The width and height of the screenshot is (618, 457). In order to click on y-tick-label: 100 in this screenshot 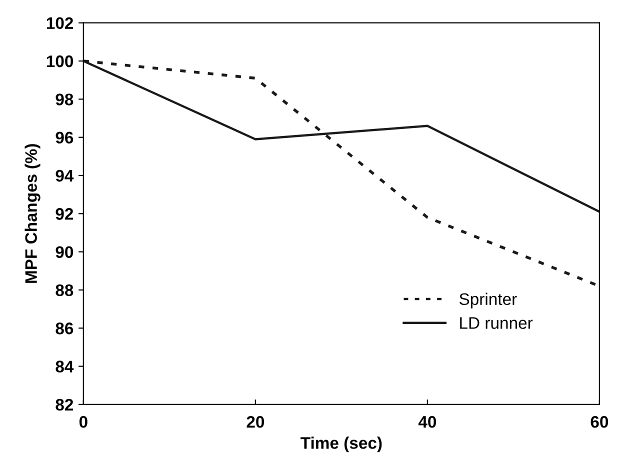, I will do `click(60, 61)`.